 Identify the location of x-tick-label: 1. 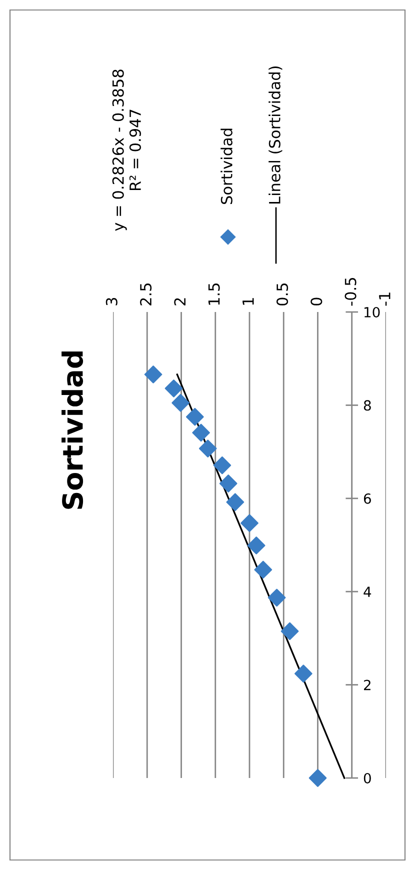
(248, 301).